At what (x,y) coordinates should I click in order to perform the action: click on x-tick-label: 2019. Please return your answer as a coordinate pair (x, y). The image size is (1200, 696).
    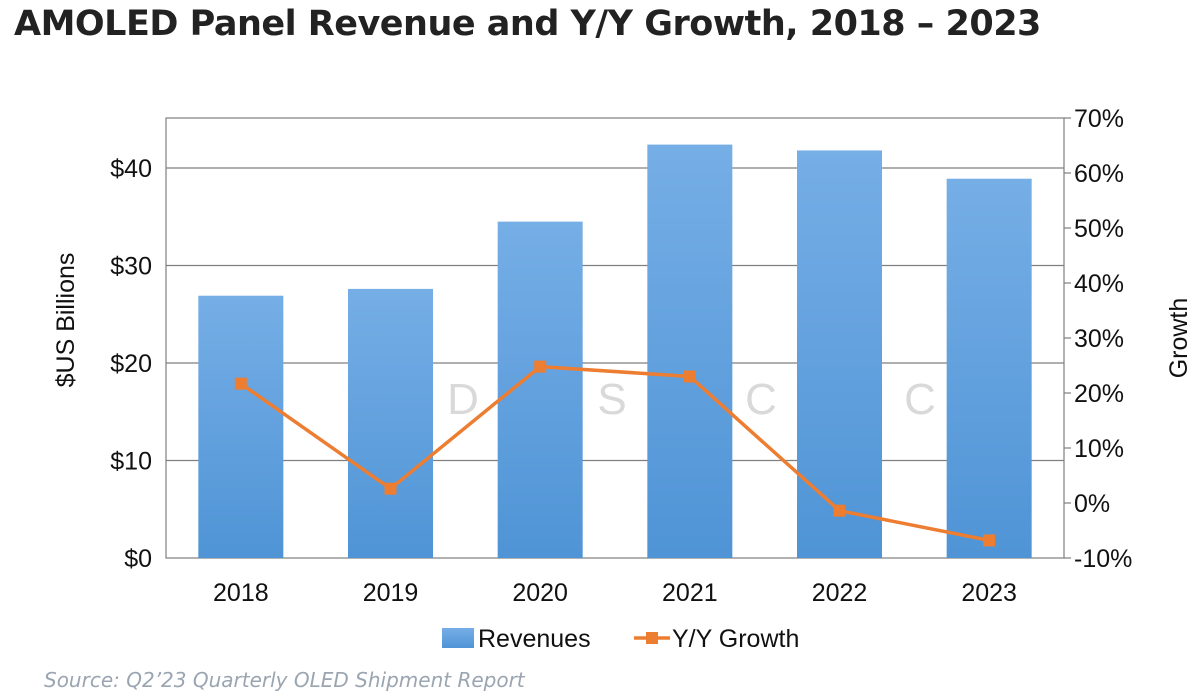
    Looking at the image, I should click on (391, 593).